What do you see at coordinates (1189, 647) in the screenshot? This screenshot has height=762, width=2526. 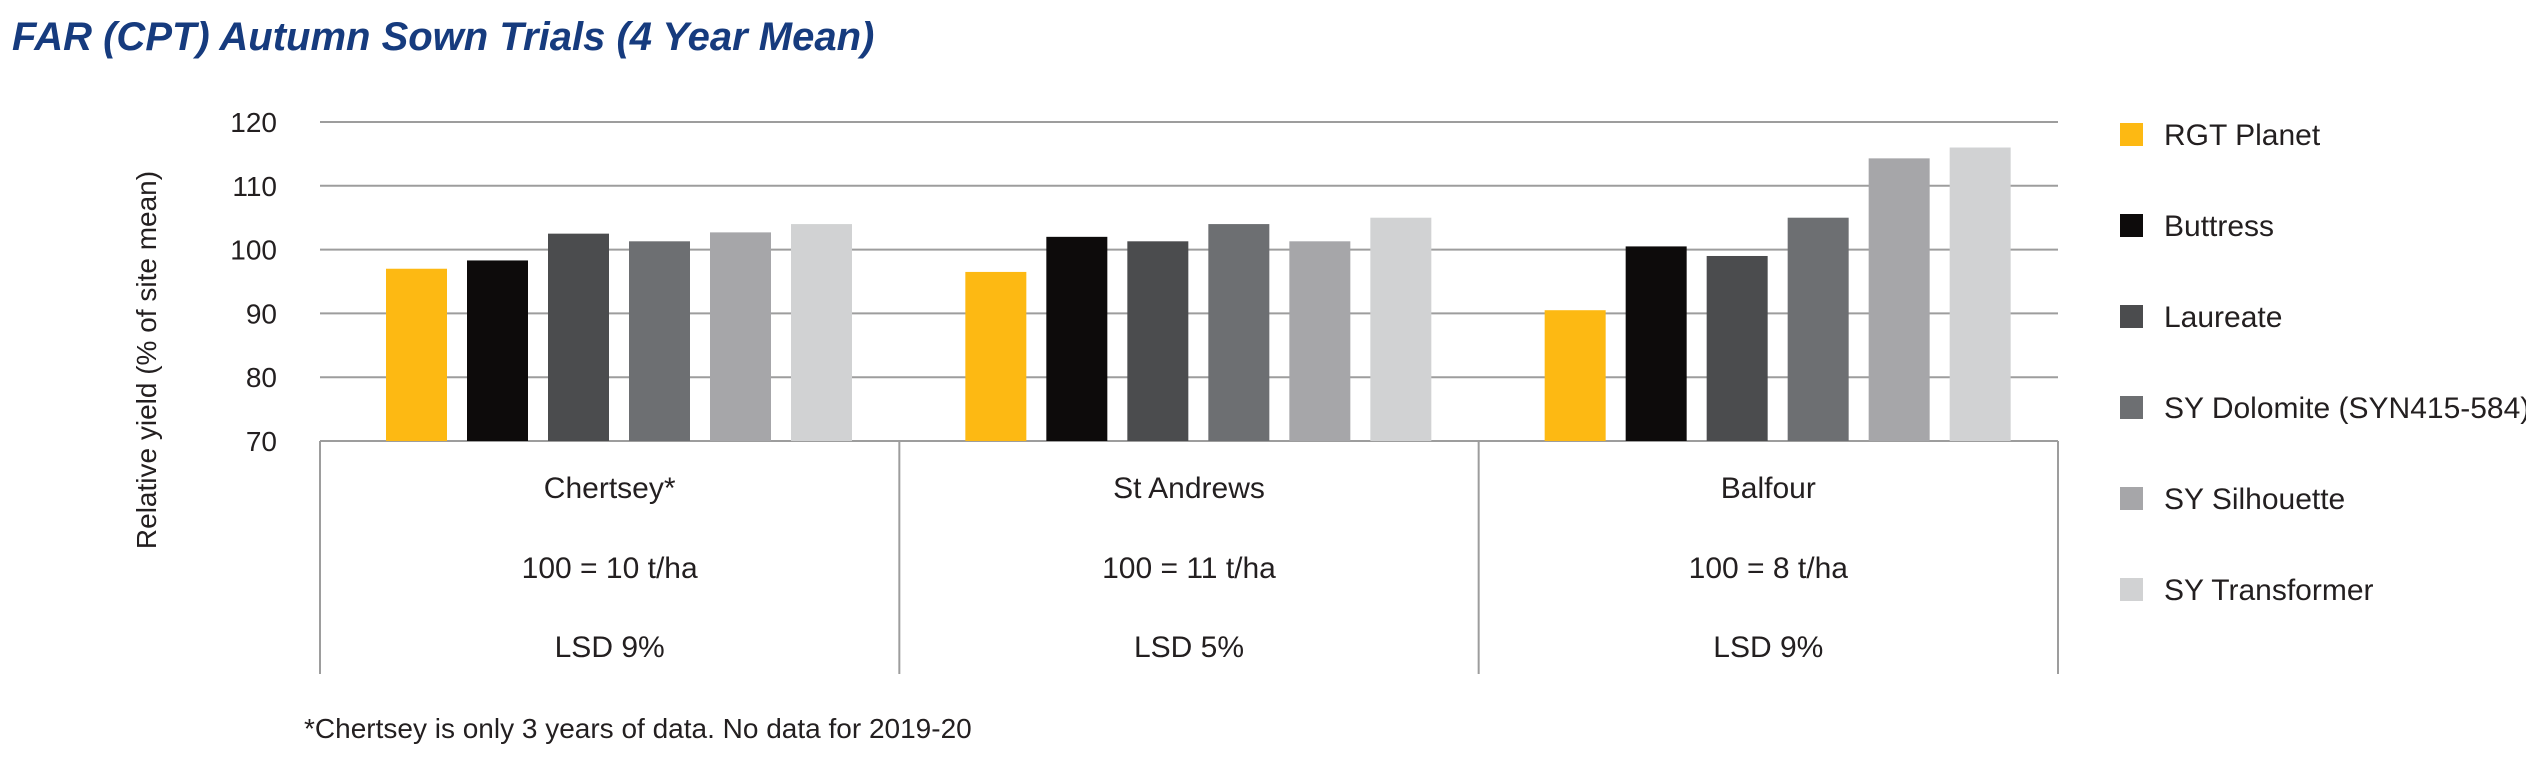 I see `category-lsd: LSD 5%` at bounding box center [1189, 647].